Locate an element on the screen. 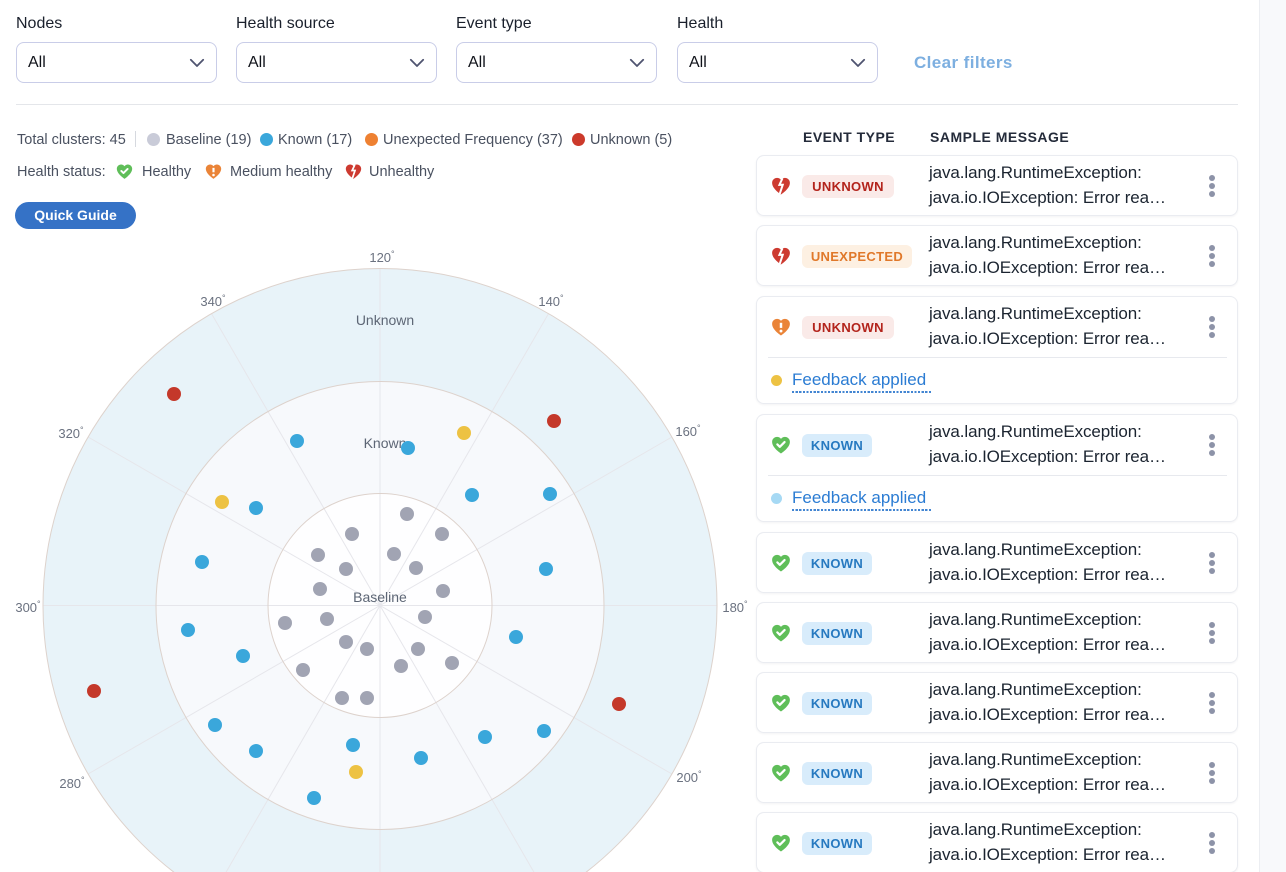 This screenshot has height=872, width=1286. svg-text: 180° is located at coordinates (735, 607).